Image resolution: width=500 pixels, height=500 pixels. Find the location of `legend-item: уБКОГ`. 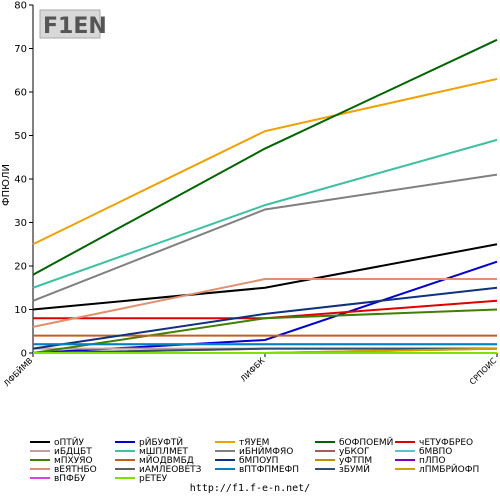

legend-item: уБКОГ is located at coordinates (342, 452).